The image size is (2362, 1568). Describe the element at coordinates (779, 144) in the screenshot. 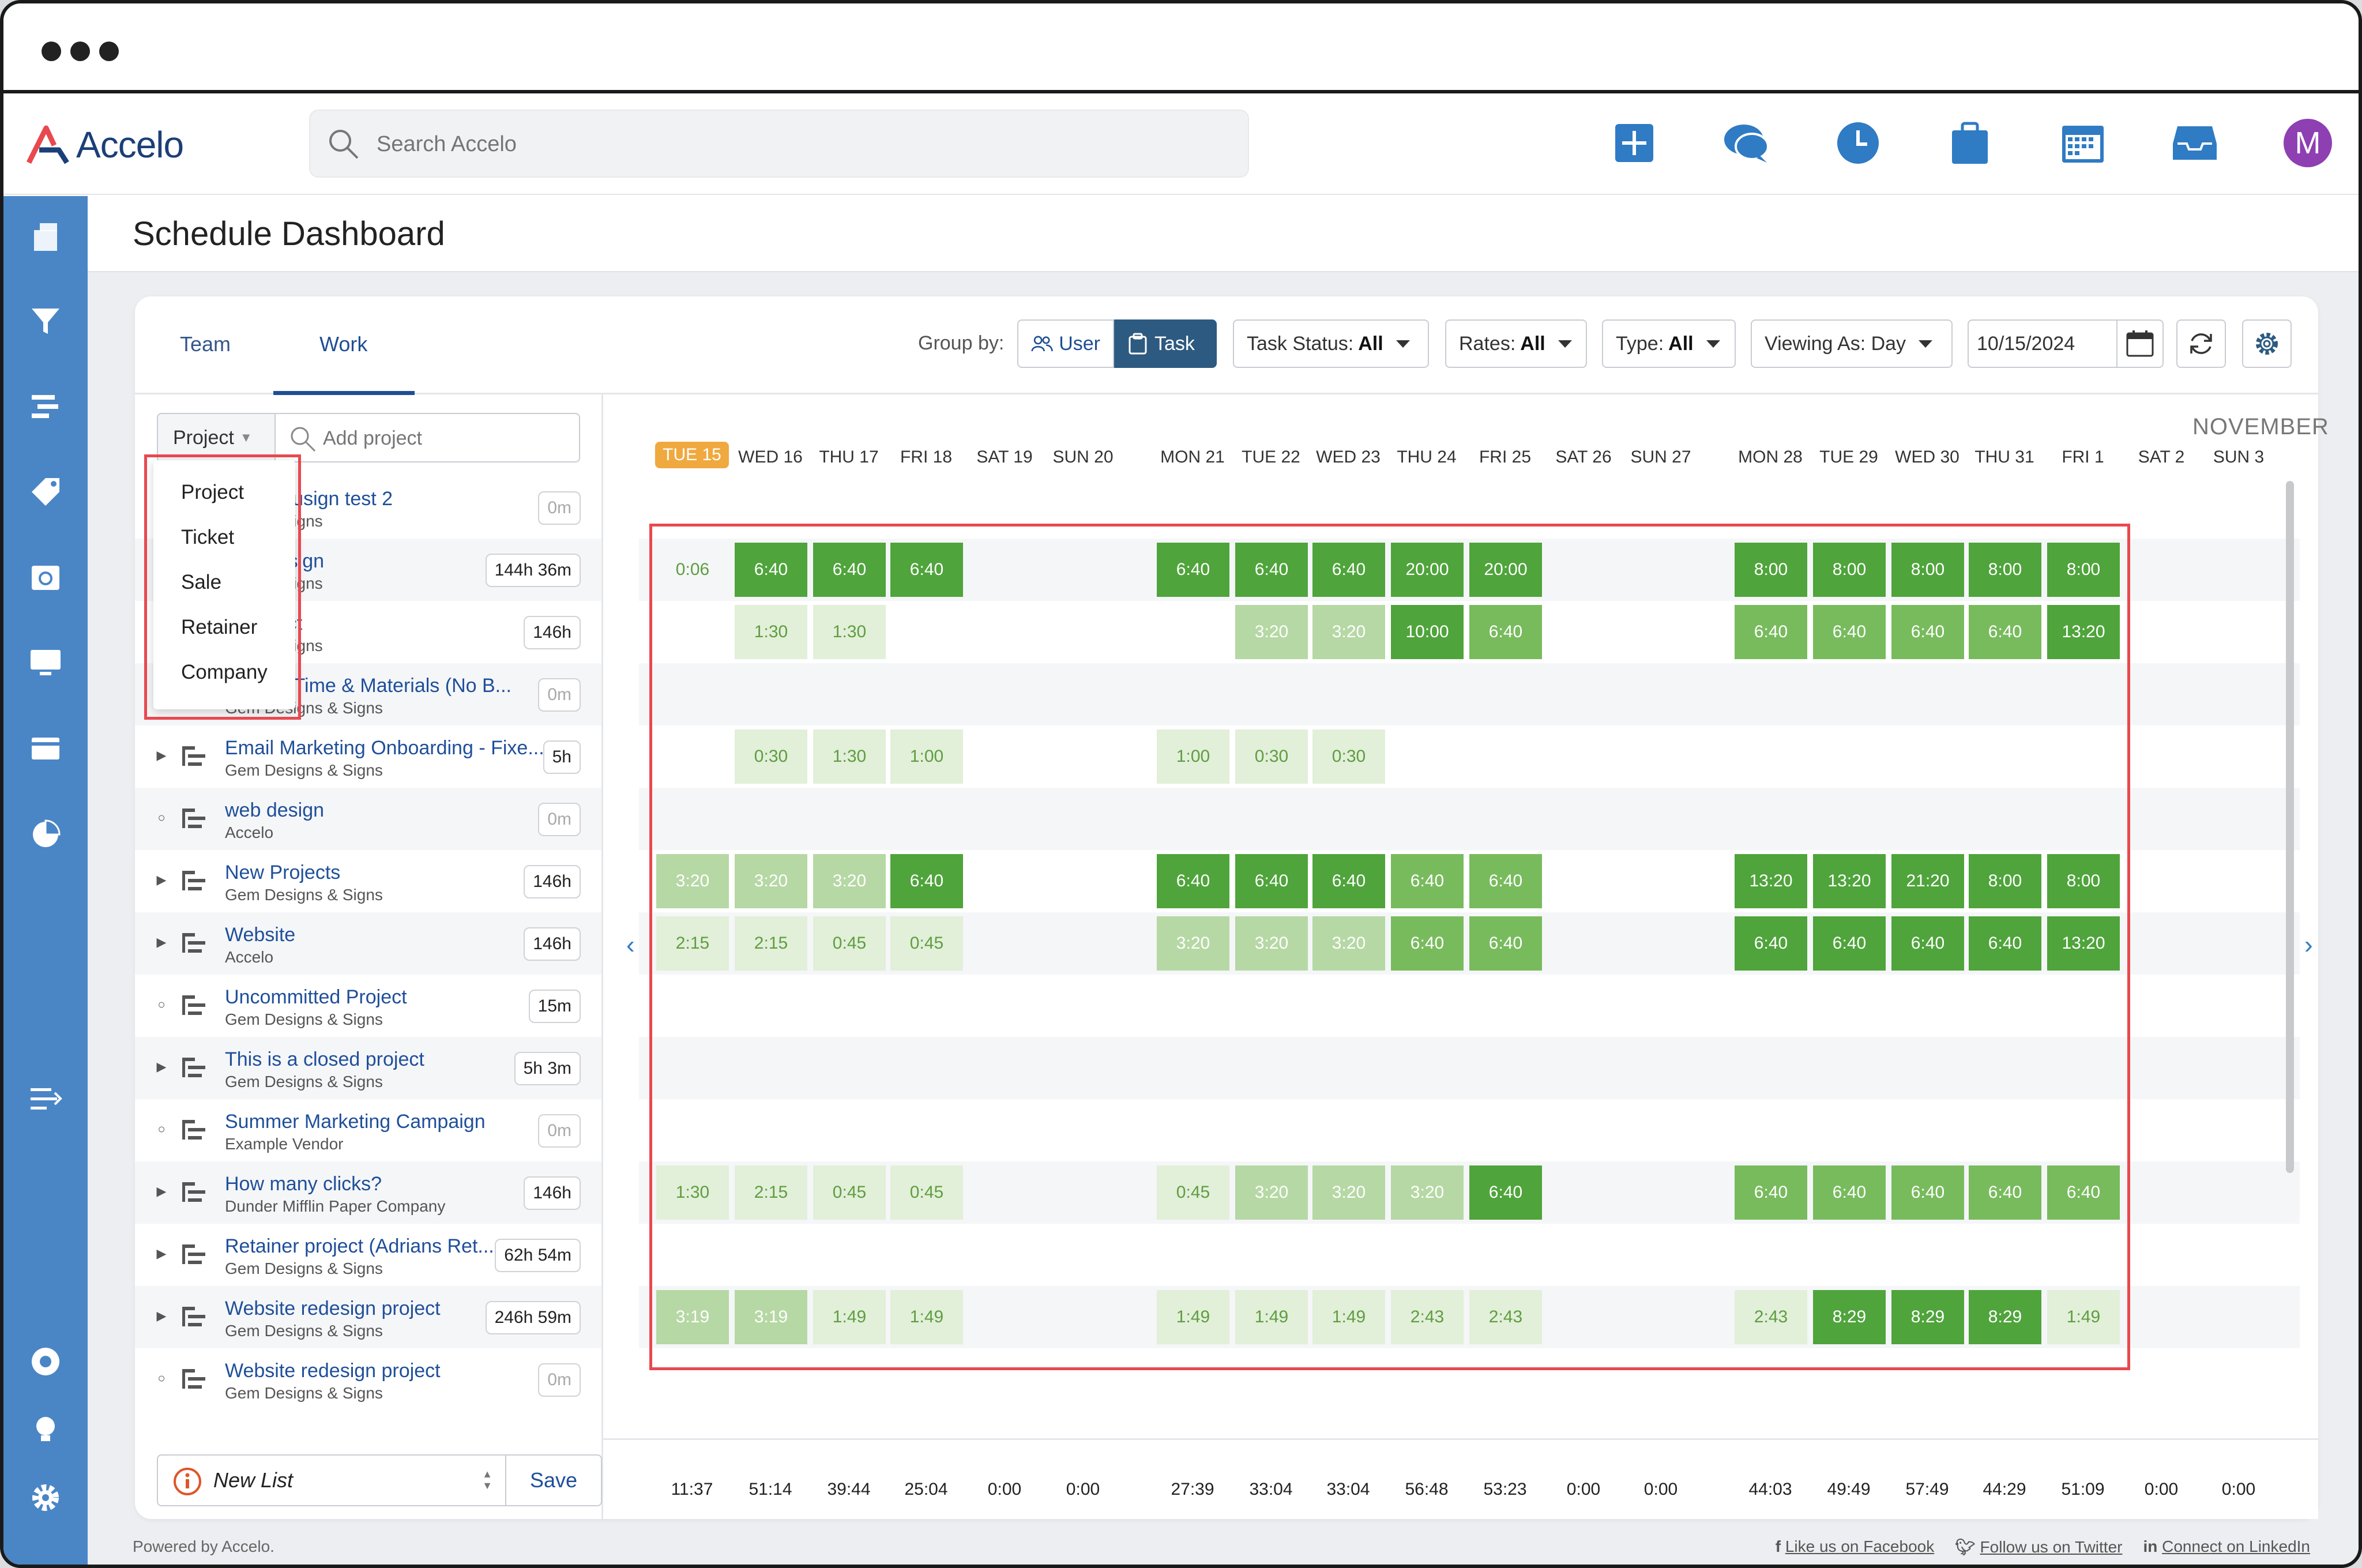

I see `search-bar` at that location.